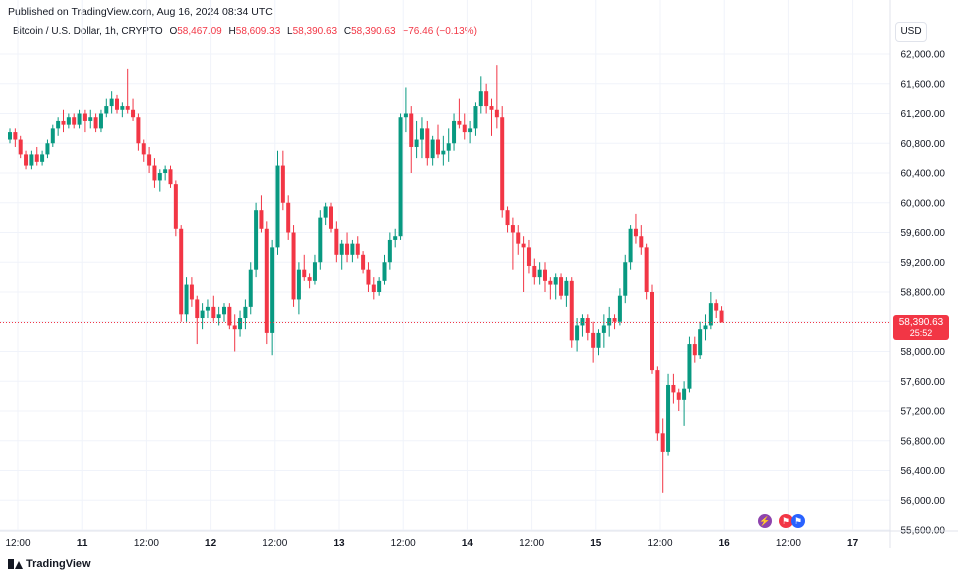  I want to click on last-price-value: 58,390.63, so click(921, 322).